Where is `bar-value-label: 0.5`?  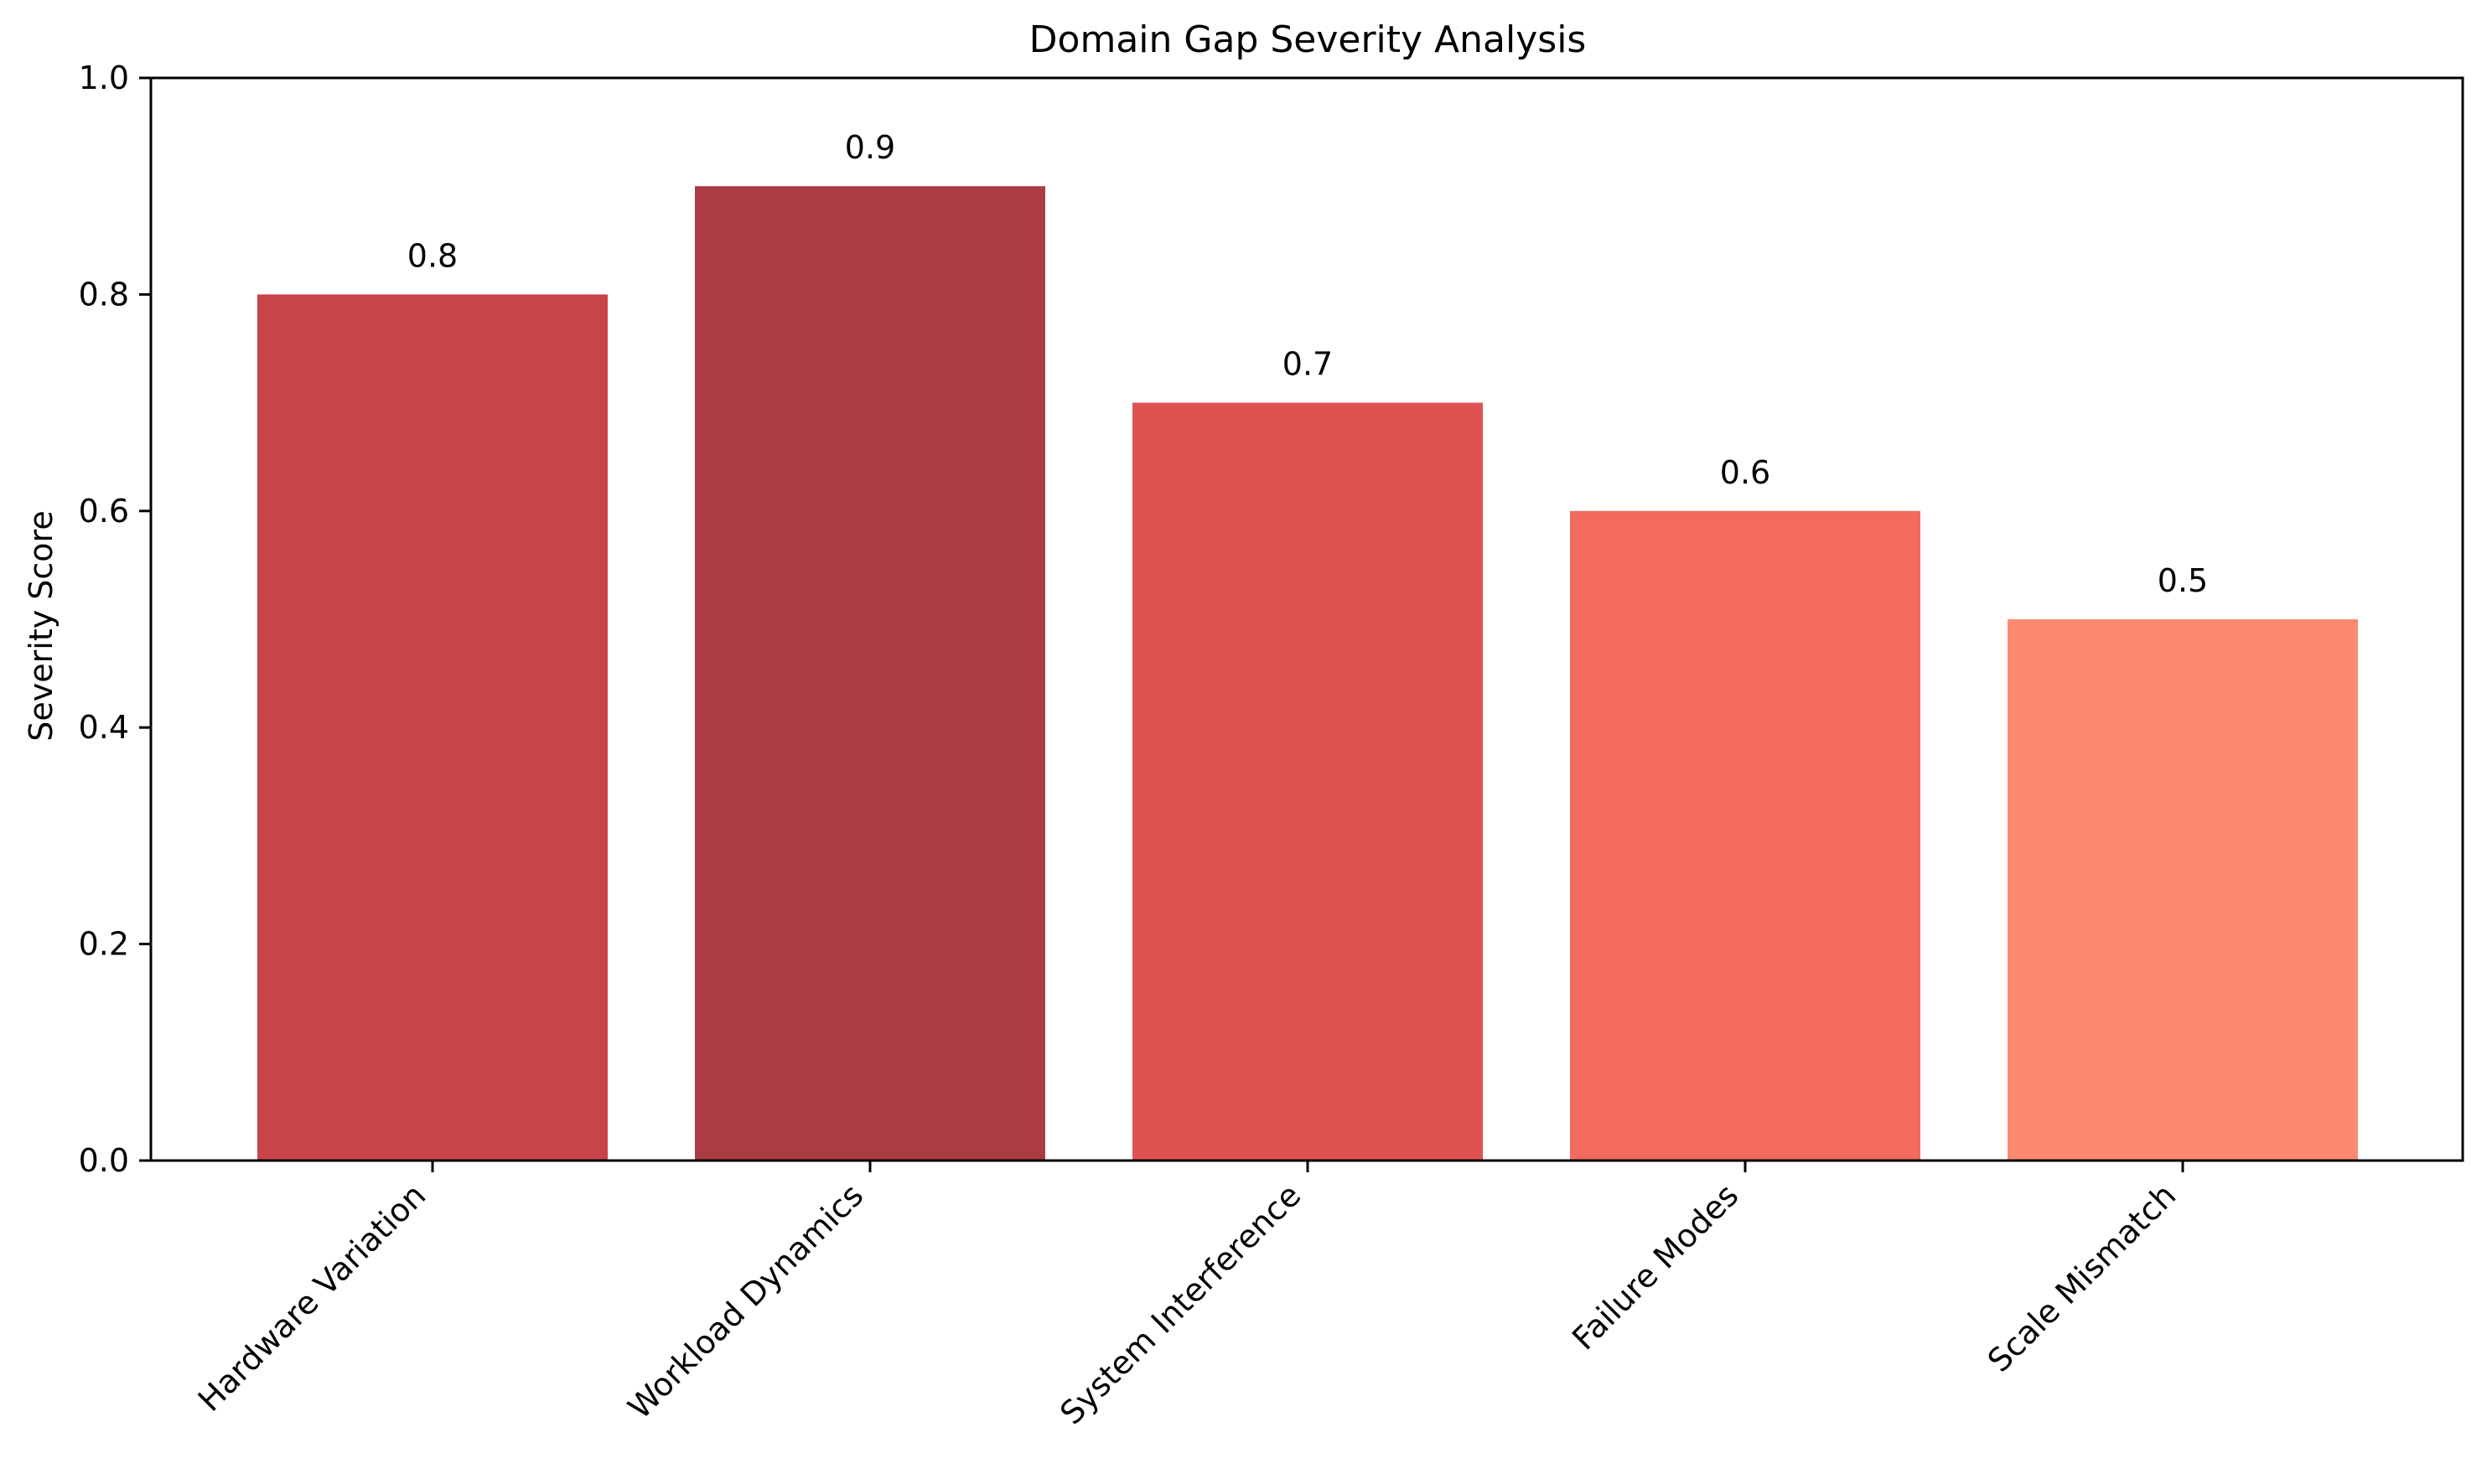
bar-value-label: 0.5 is located at coordinates (2183, 580).